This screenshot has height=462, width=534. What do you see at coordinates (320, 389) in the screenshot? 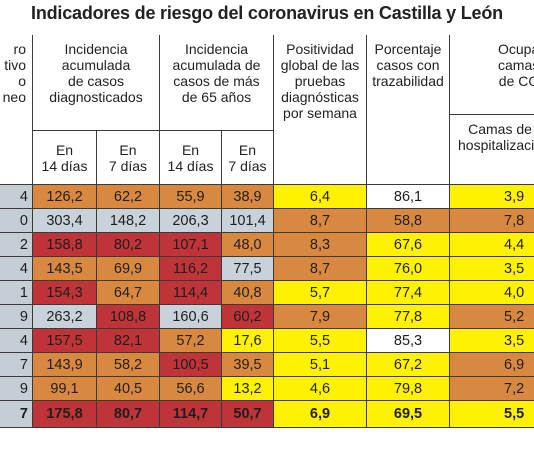
I see `data-cell: 4,6` at bounding box center [320, 389].